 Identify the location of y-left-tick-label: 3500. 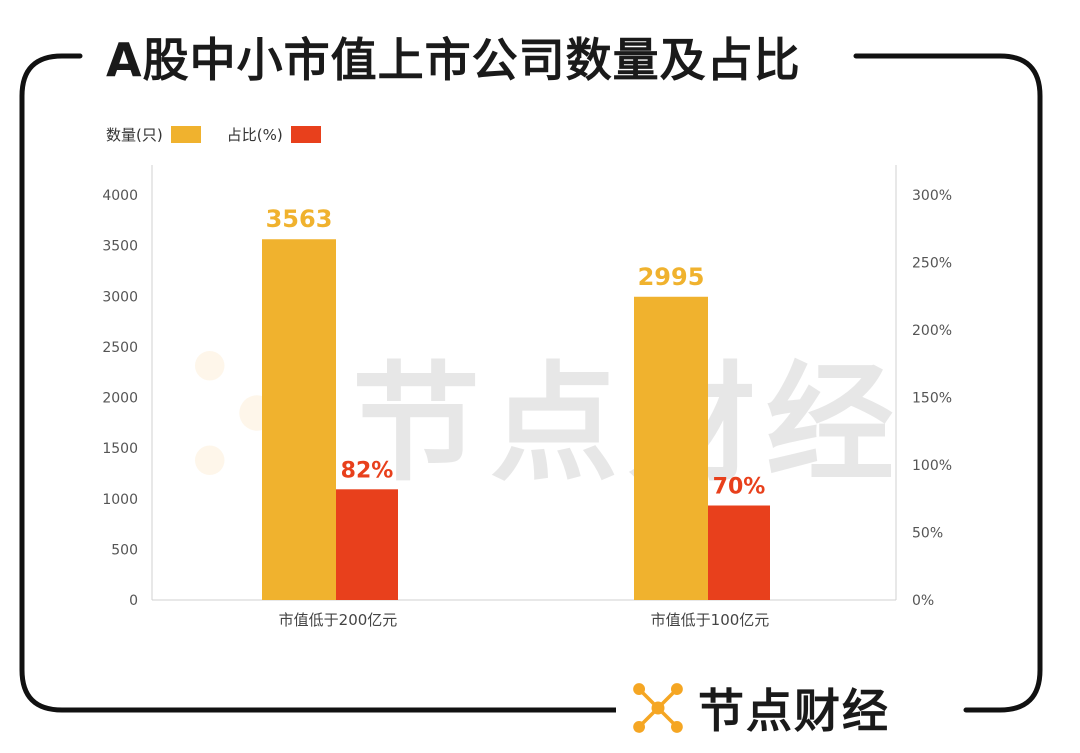
(120, 247).